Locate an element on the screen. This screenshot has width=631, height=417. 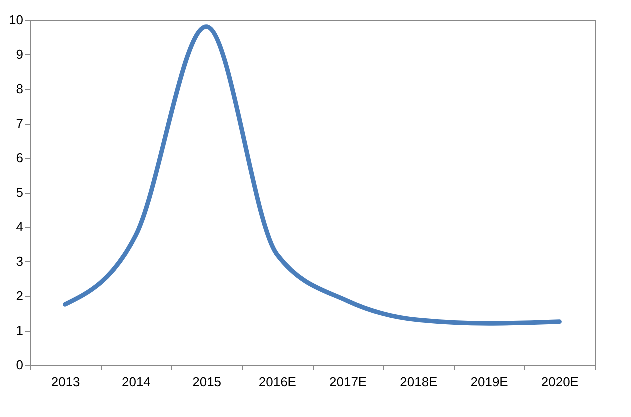
x-tick-label: 2016E is located at coordinates (277, 382).